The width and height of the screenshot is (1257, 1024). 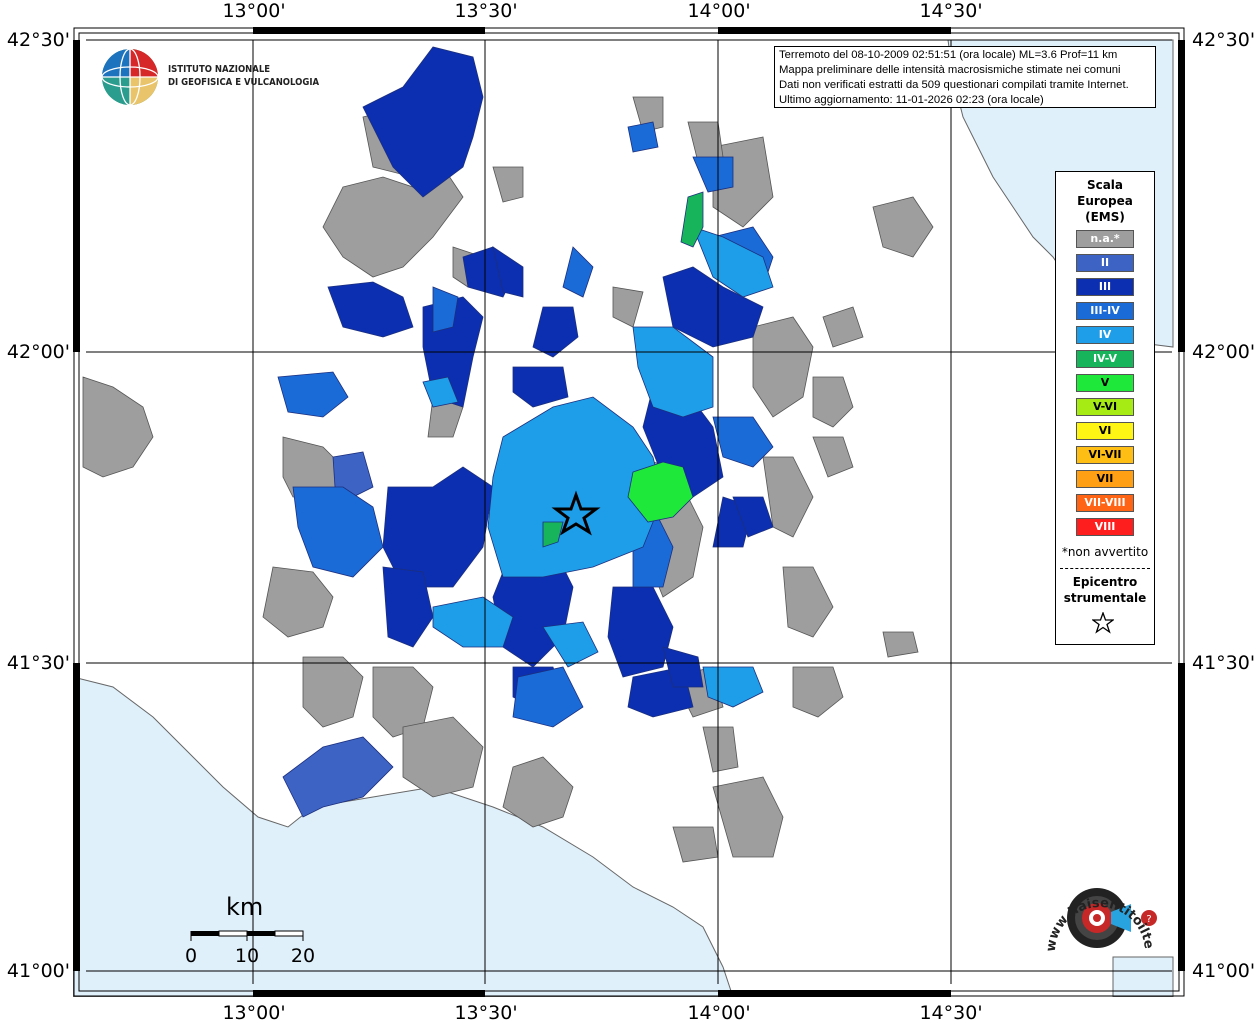 What do you see at coordinates (1105, 311) in the screenshot?
I see `legend-swatch-iii-iv: III-IV` at bounding box center [1105, 311].